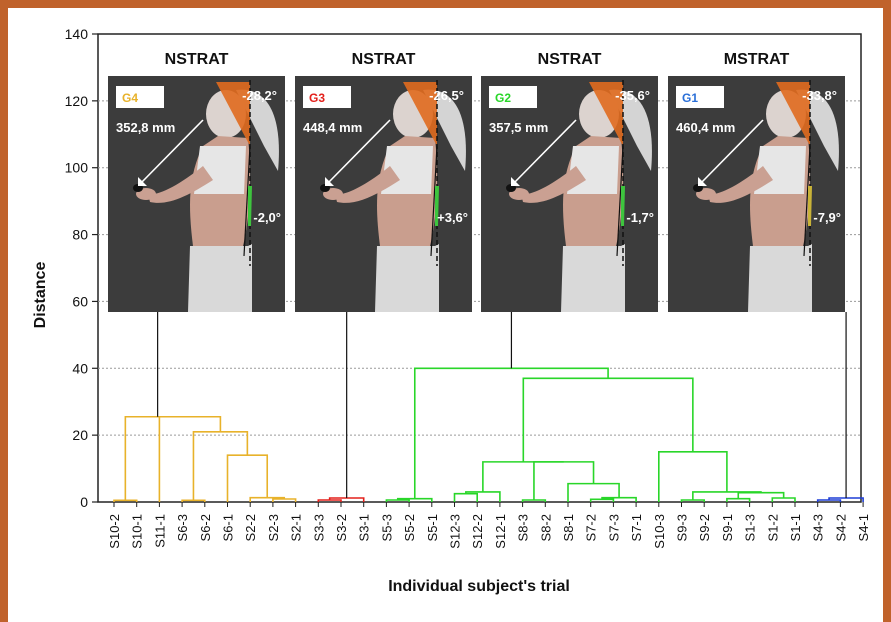  I want to click on head-angle-value: -35,6°, so click(632, 95).